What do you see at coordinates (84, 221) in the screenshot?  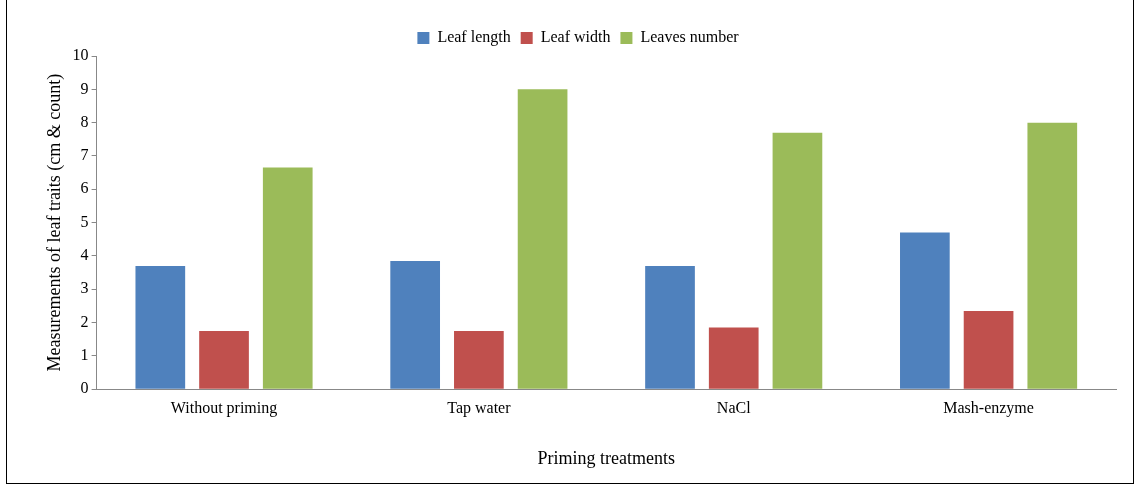 I see `y-tick-label: 5` at bounding box center [84, 221].